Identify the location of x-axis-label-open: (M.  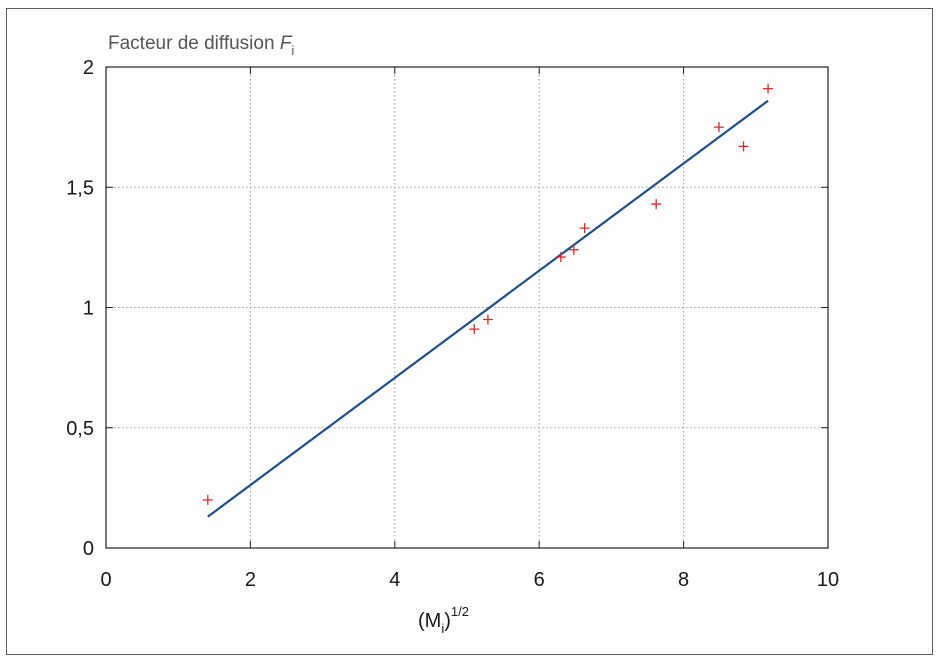
(429, 621).